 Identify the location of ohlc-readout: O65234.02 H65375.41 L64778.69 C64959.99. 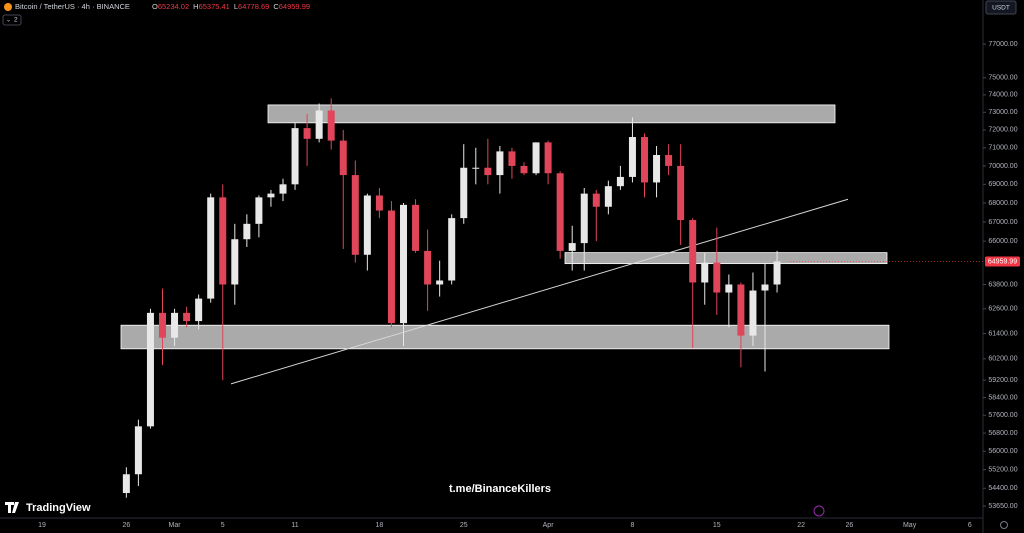
(231, 6).